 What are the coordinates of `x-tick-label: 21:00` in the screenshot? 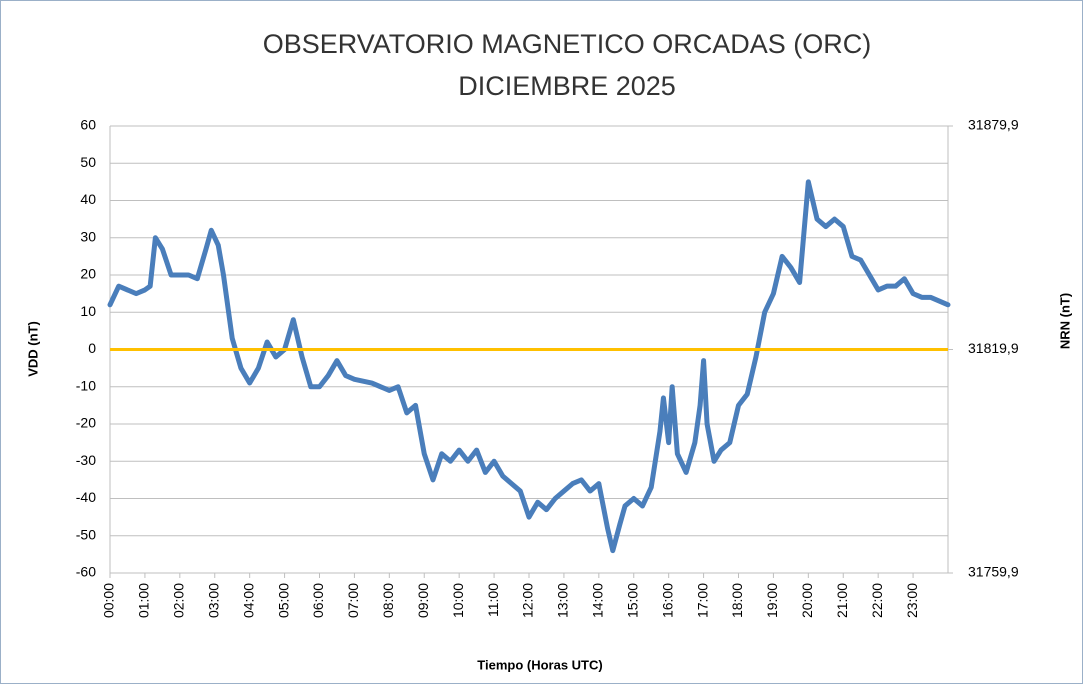 It's located at (842, 600).